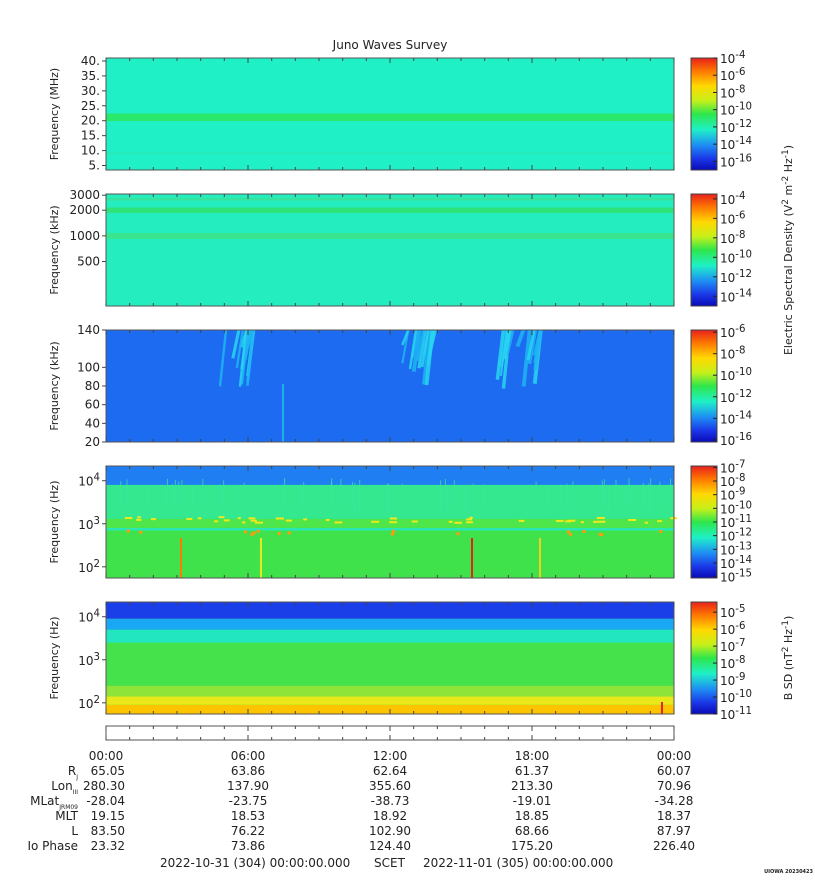 This screenshot has height=884, width=815. I want to click on chart-title: Juno Waves Survey, so click(390, 45).